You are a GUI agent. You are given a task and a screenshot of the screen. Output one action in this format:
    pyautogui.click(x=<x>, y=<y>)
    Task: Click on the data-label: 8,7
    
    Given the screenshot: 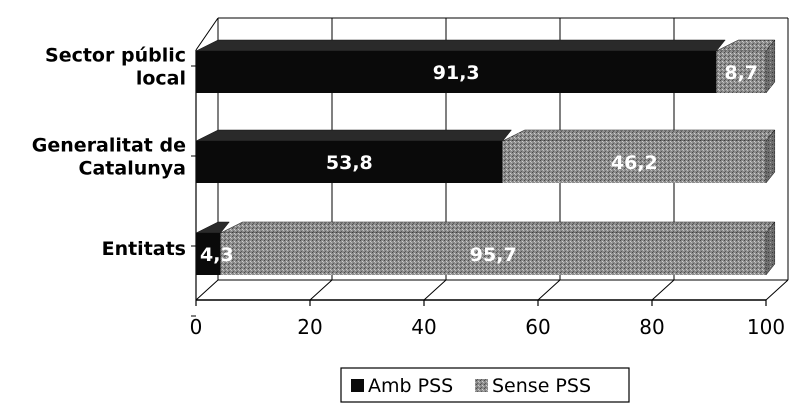 What is the action you would take?
    pyautogui.click(x=741, y=73)
    